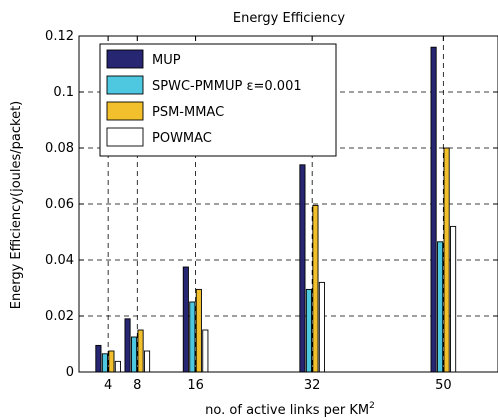  What do you see at coordinates (59, 36) in the screenshot?
I see `y-tick-label: 0.12` at bounding box center [59, 36].